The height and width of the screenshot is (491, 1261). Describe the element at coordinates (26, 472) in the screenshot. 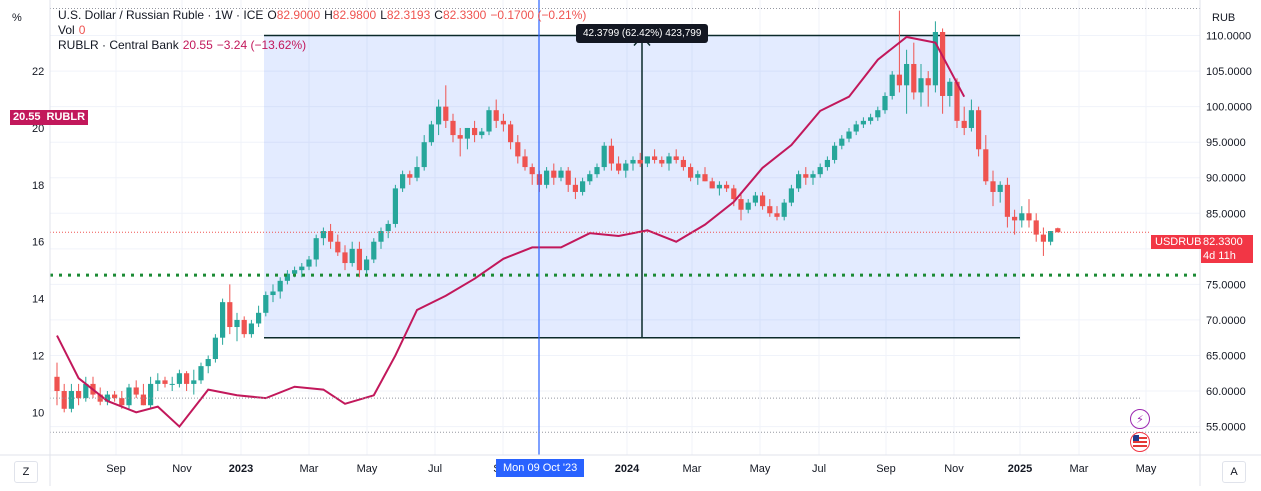

I see `zoom-button: Z` at that location.